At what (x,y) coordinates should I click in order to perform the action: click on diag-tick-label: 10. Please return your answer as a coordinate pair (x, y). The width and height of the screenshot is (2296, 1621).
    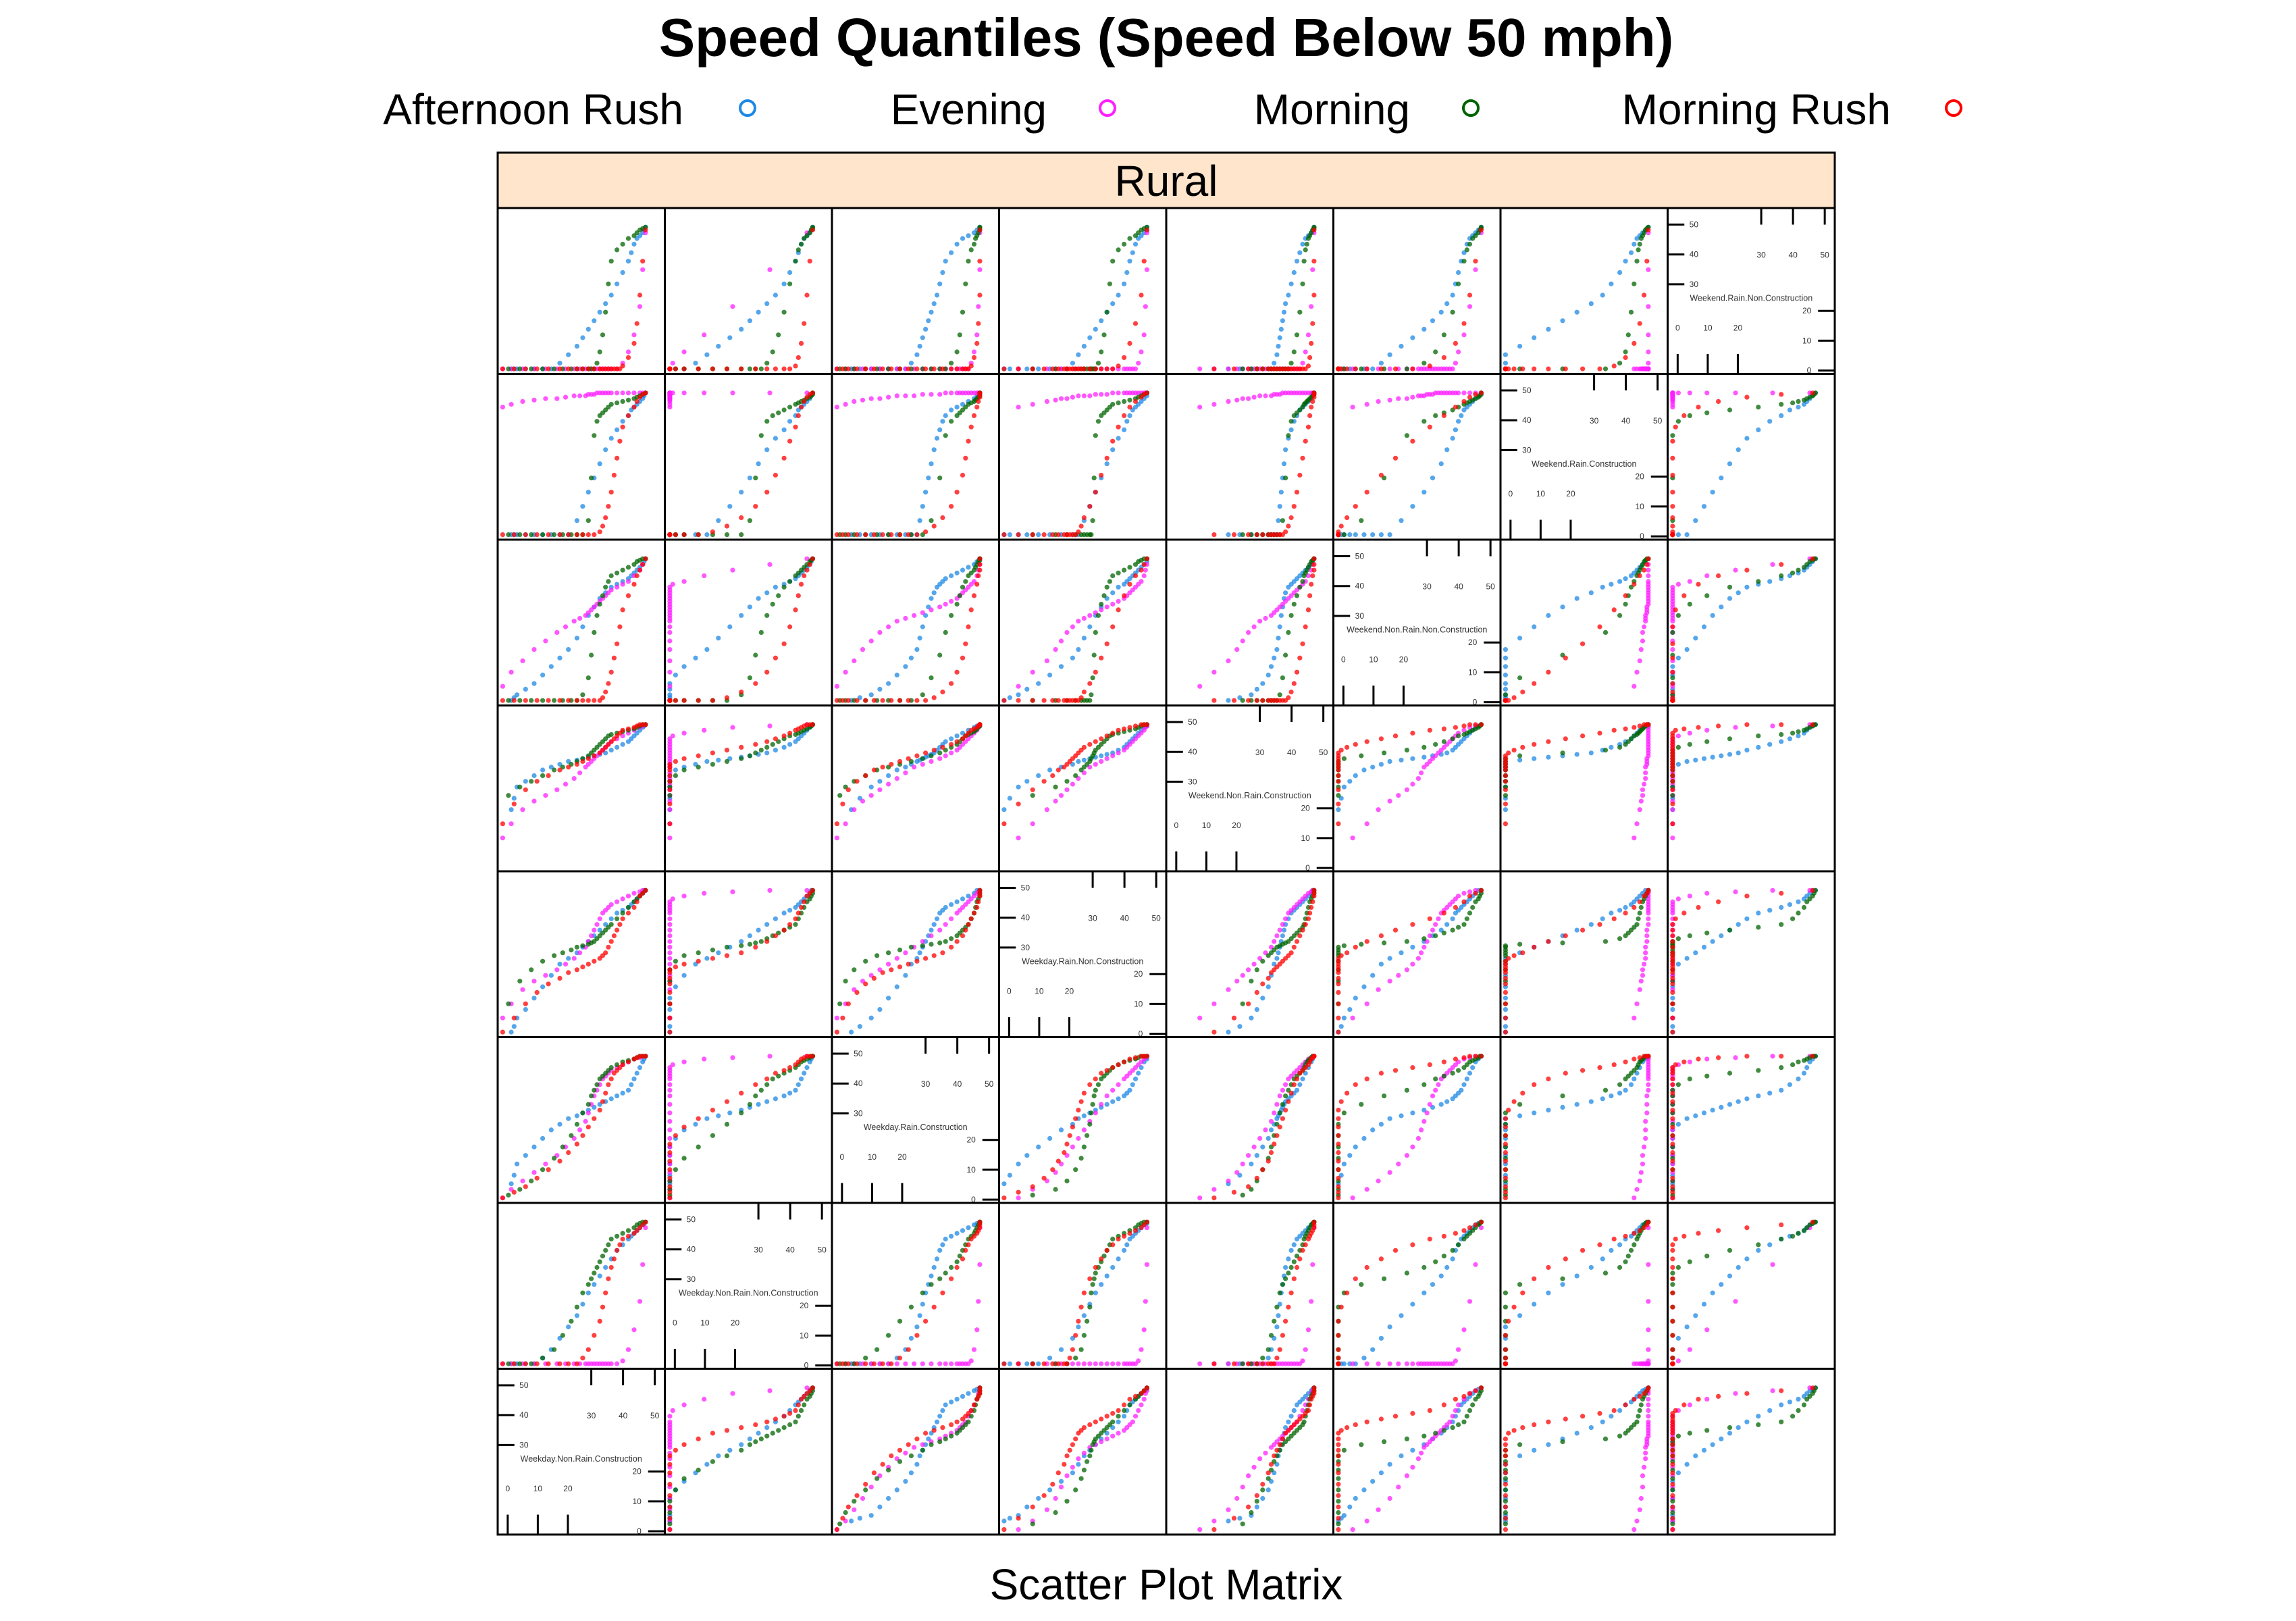
    Looking at the image, I should click on (1206, 825).